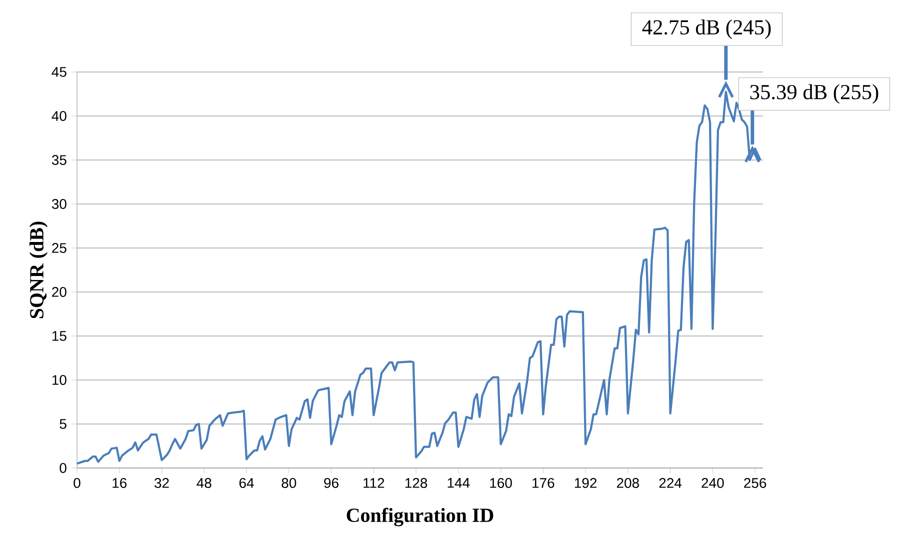 The image size is (915, 545). Describe the element at coordinates (59, 380) in the screenshot. I see `y-tick-label: 10` at that location.